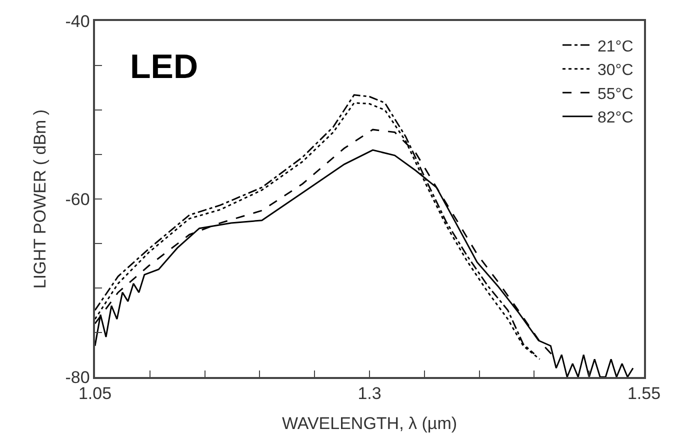 The height and width of the screenshot is (442, 679). I want to click on x-tick-label: 1.05, so click(95, 394).